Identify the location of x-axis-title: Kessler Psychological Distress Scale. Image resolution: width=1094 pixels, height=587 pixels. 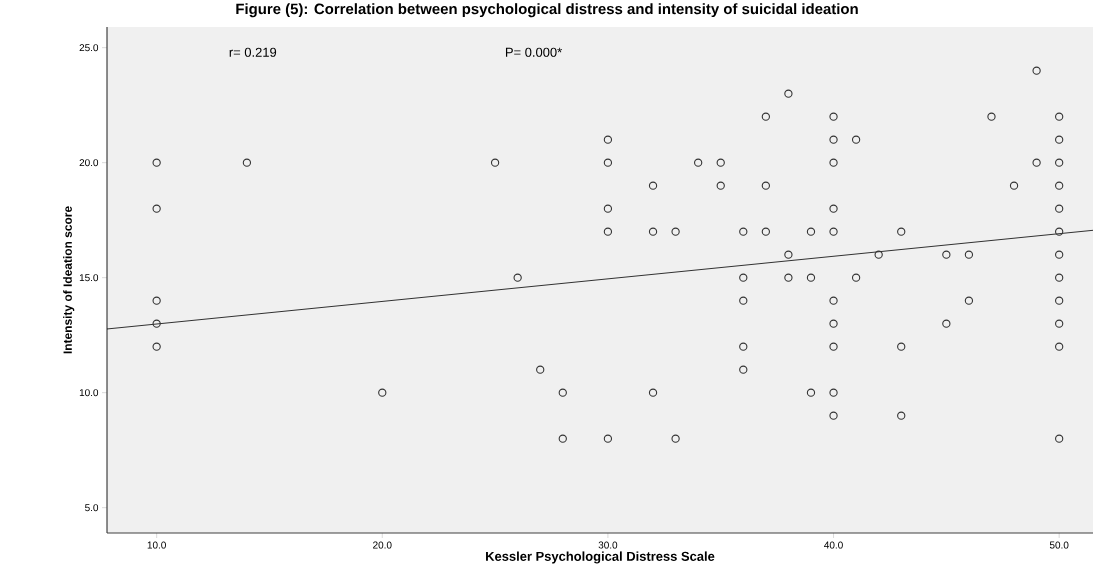
(600, 557).